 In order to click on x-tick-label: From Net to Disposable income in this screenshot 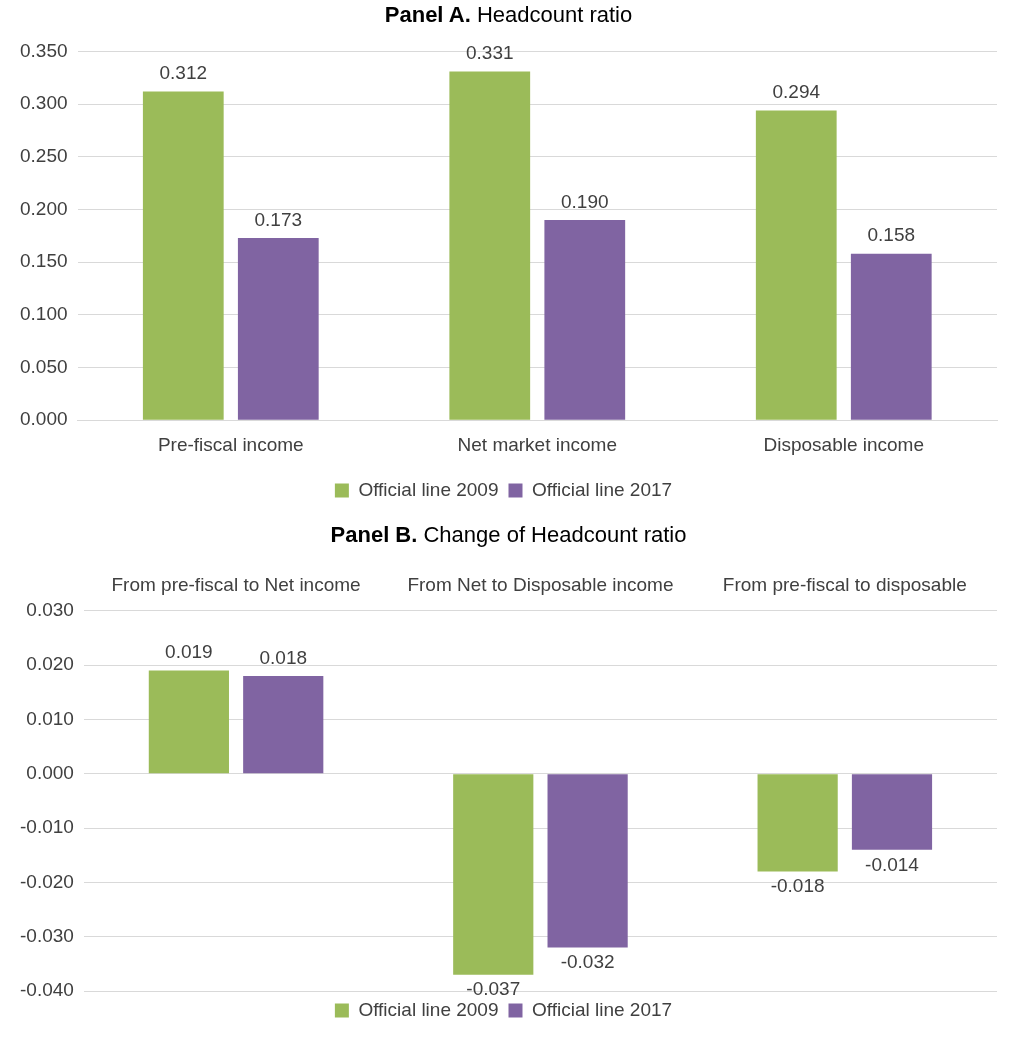, I will do `click(540, 584)`.